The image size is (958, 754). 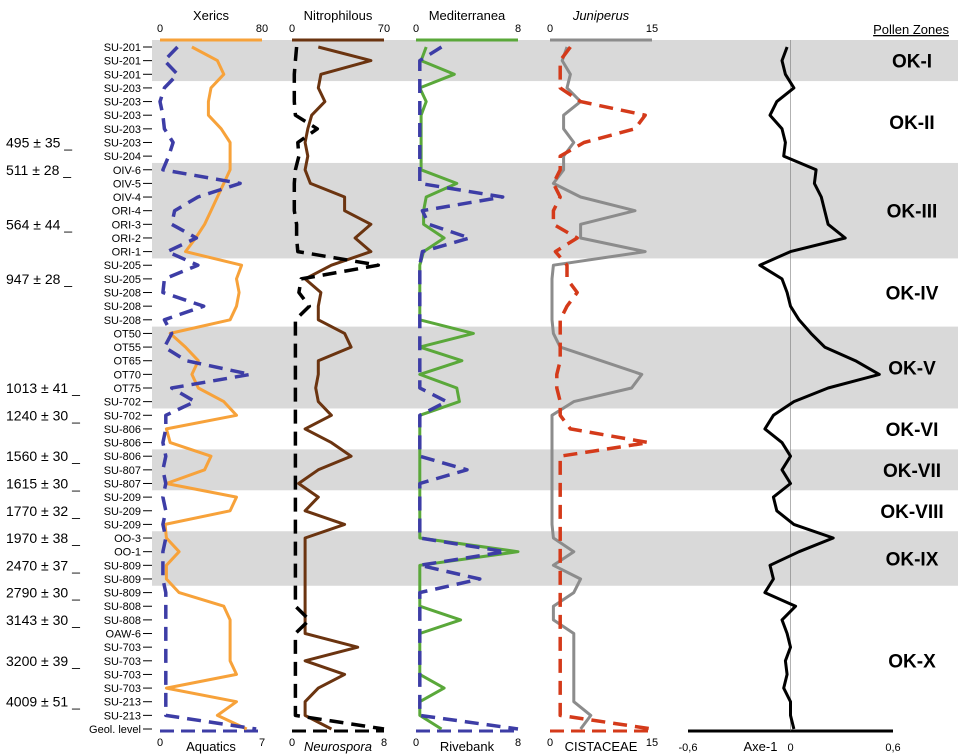 What do you see at coordinates (122, 48) in the screenshot?
I see `sample-label: SU-201` at bounding box center [122, 48].